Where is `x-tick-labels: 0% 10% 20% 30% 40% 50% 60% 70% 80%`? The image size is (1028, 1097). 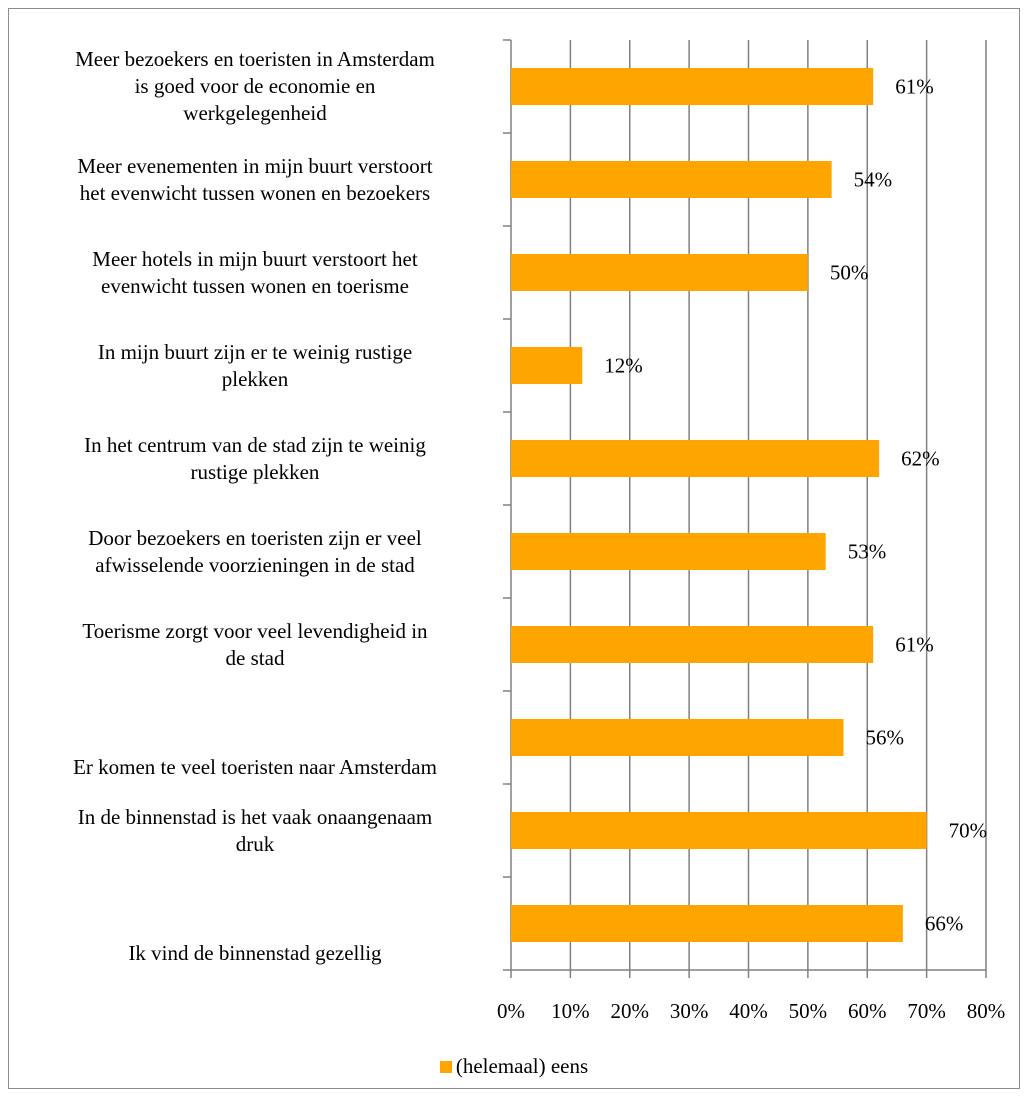 x-tick-labels: 0% 10% 20% 30% 40% 50% 60% 70% 80% is located at coordinates (751, 1011).